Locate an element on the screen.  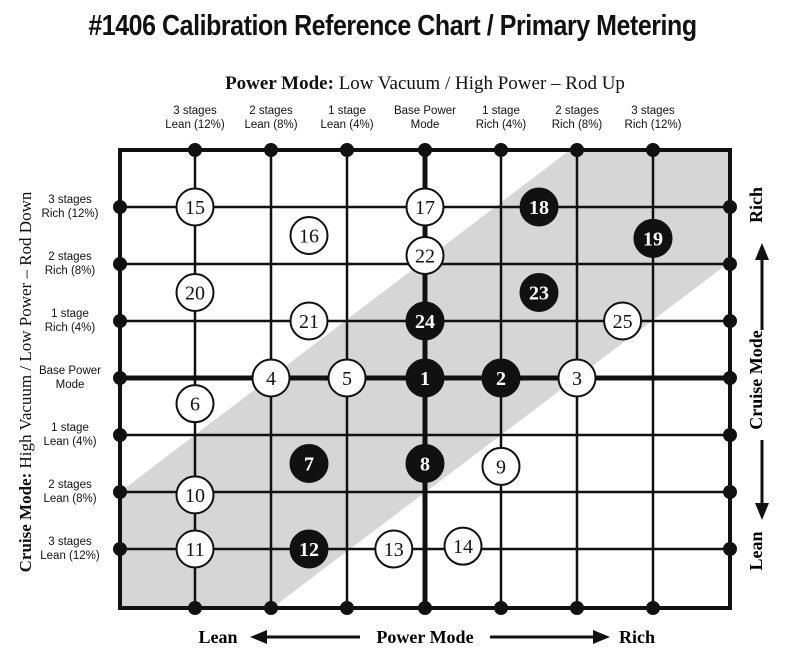
node-number: 8 is located at coordinates (425, 465).